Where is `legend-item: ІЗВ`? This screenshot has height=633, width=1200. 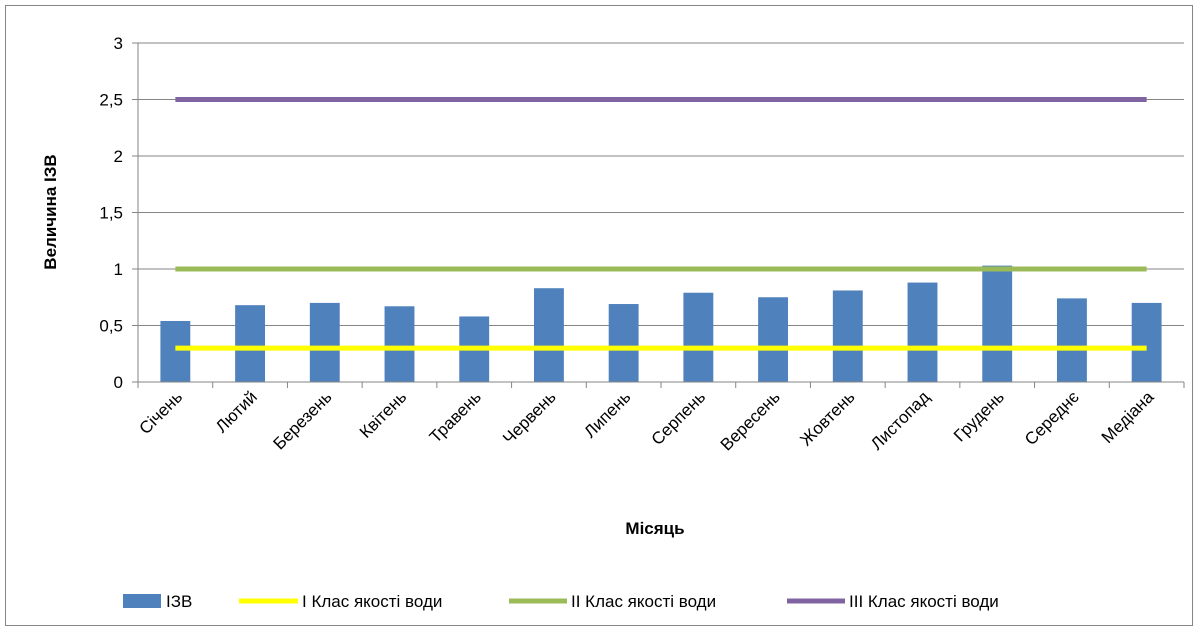 legend-item: ІЗВ is located at coordinates (157, 601).